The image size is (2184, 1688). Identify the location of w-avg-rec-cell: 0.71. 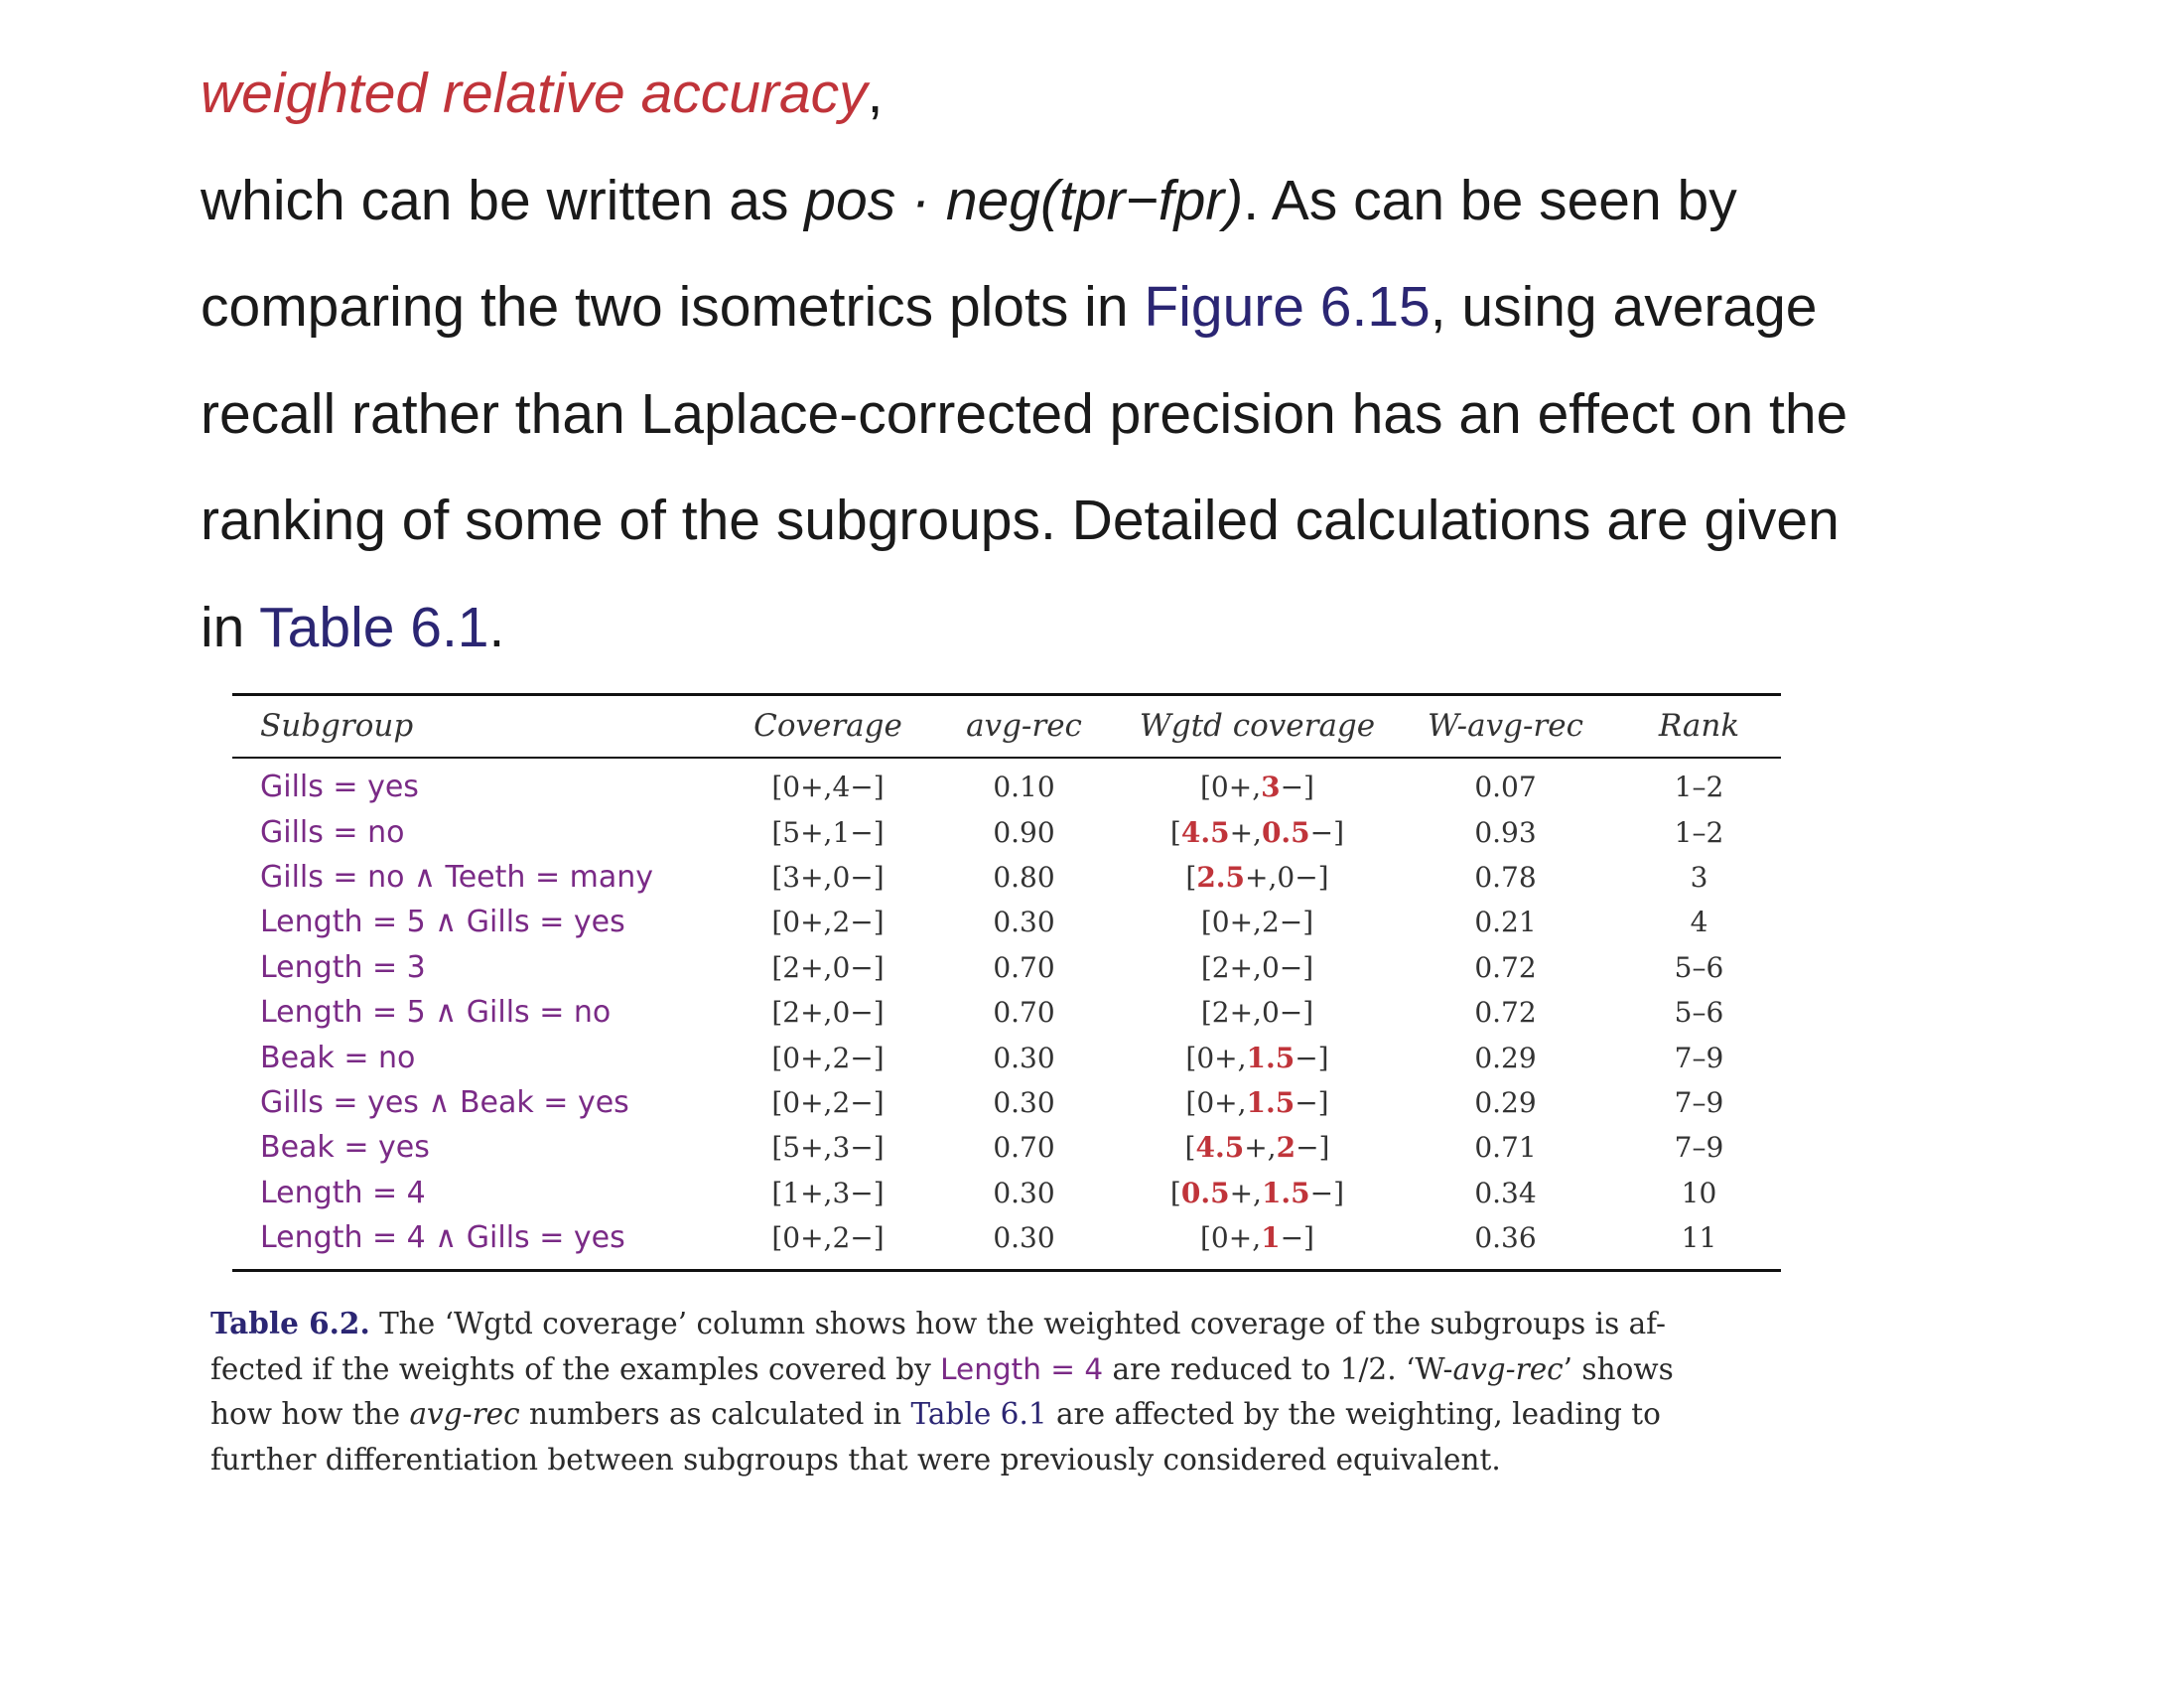
(1505, 1148).